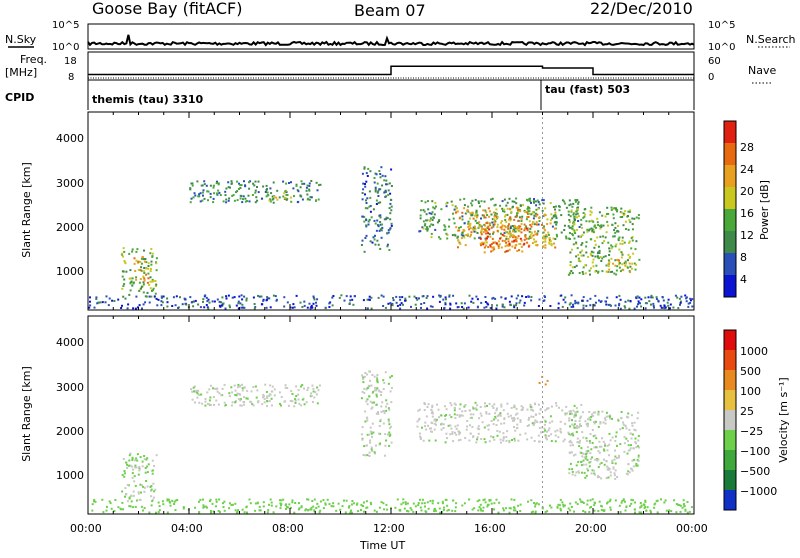  What do you see at coordinates (391, 70) in the screenshot?
I see `freq-trace` at bounding box center [391, 70].